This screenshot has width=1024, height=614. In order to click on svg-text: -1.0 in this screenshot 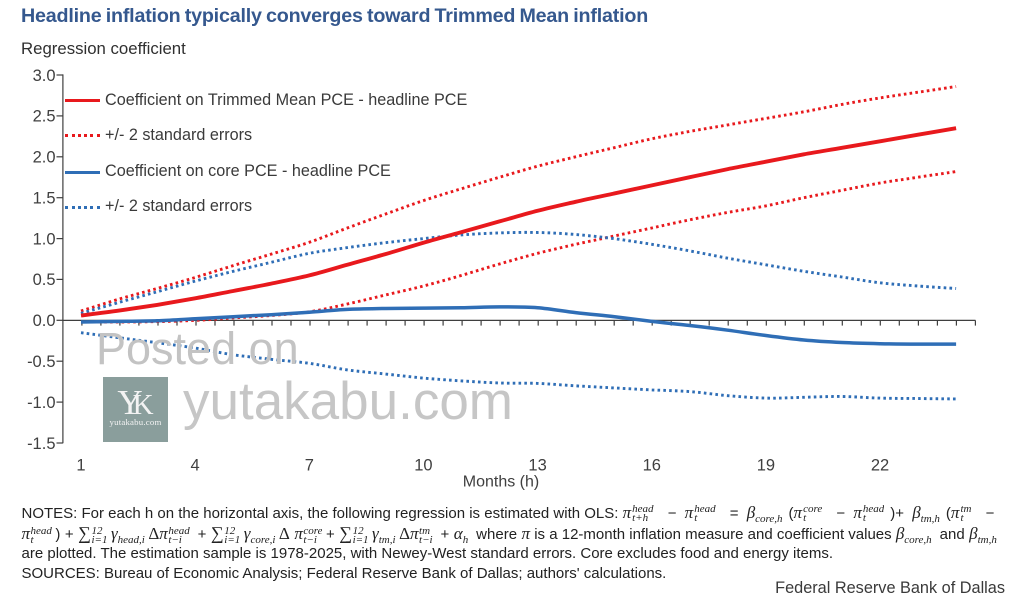, I will do `click(41, 403)`.